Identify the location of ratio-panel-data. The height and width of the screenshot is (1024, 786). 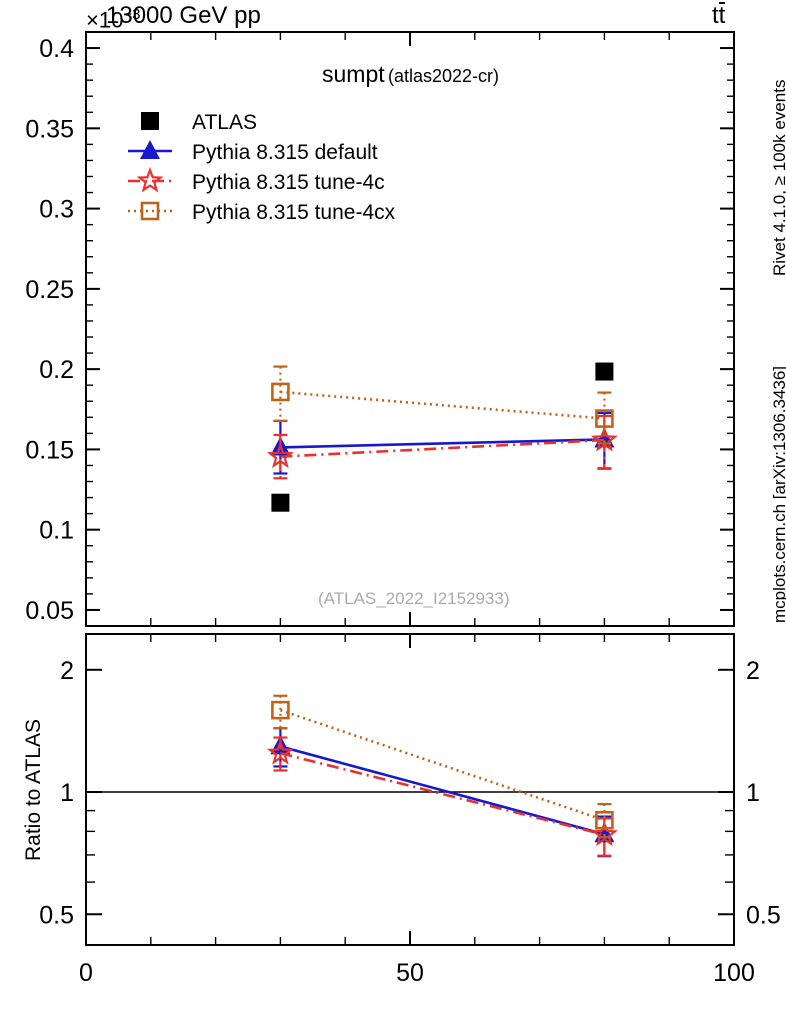
(442, 776).